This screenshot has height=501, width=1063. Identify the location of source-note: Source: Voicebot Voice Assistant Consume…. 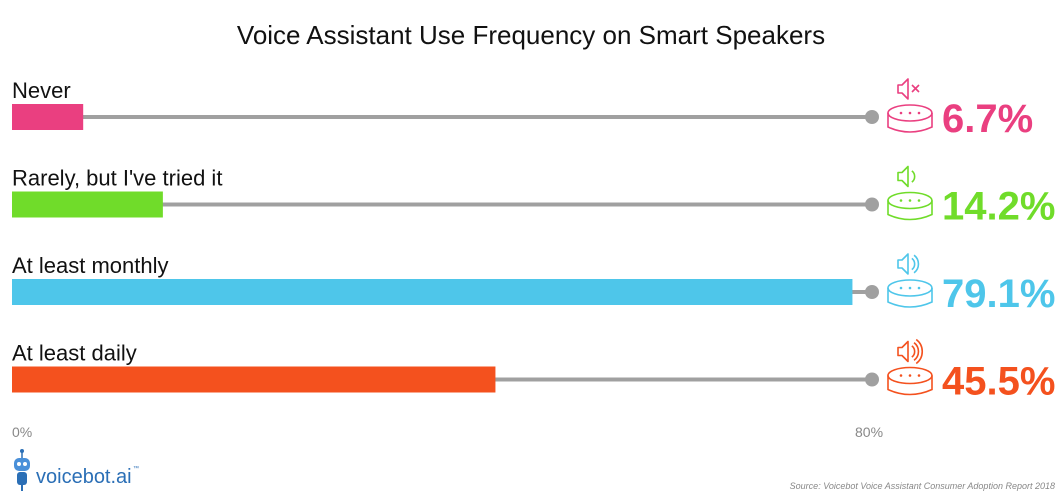
(922, 486).